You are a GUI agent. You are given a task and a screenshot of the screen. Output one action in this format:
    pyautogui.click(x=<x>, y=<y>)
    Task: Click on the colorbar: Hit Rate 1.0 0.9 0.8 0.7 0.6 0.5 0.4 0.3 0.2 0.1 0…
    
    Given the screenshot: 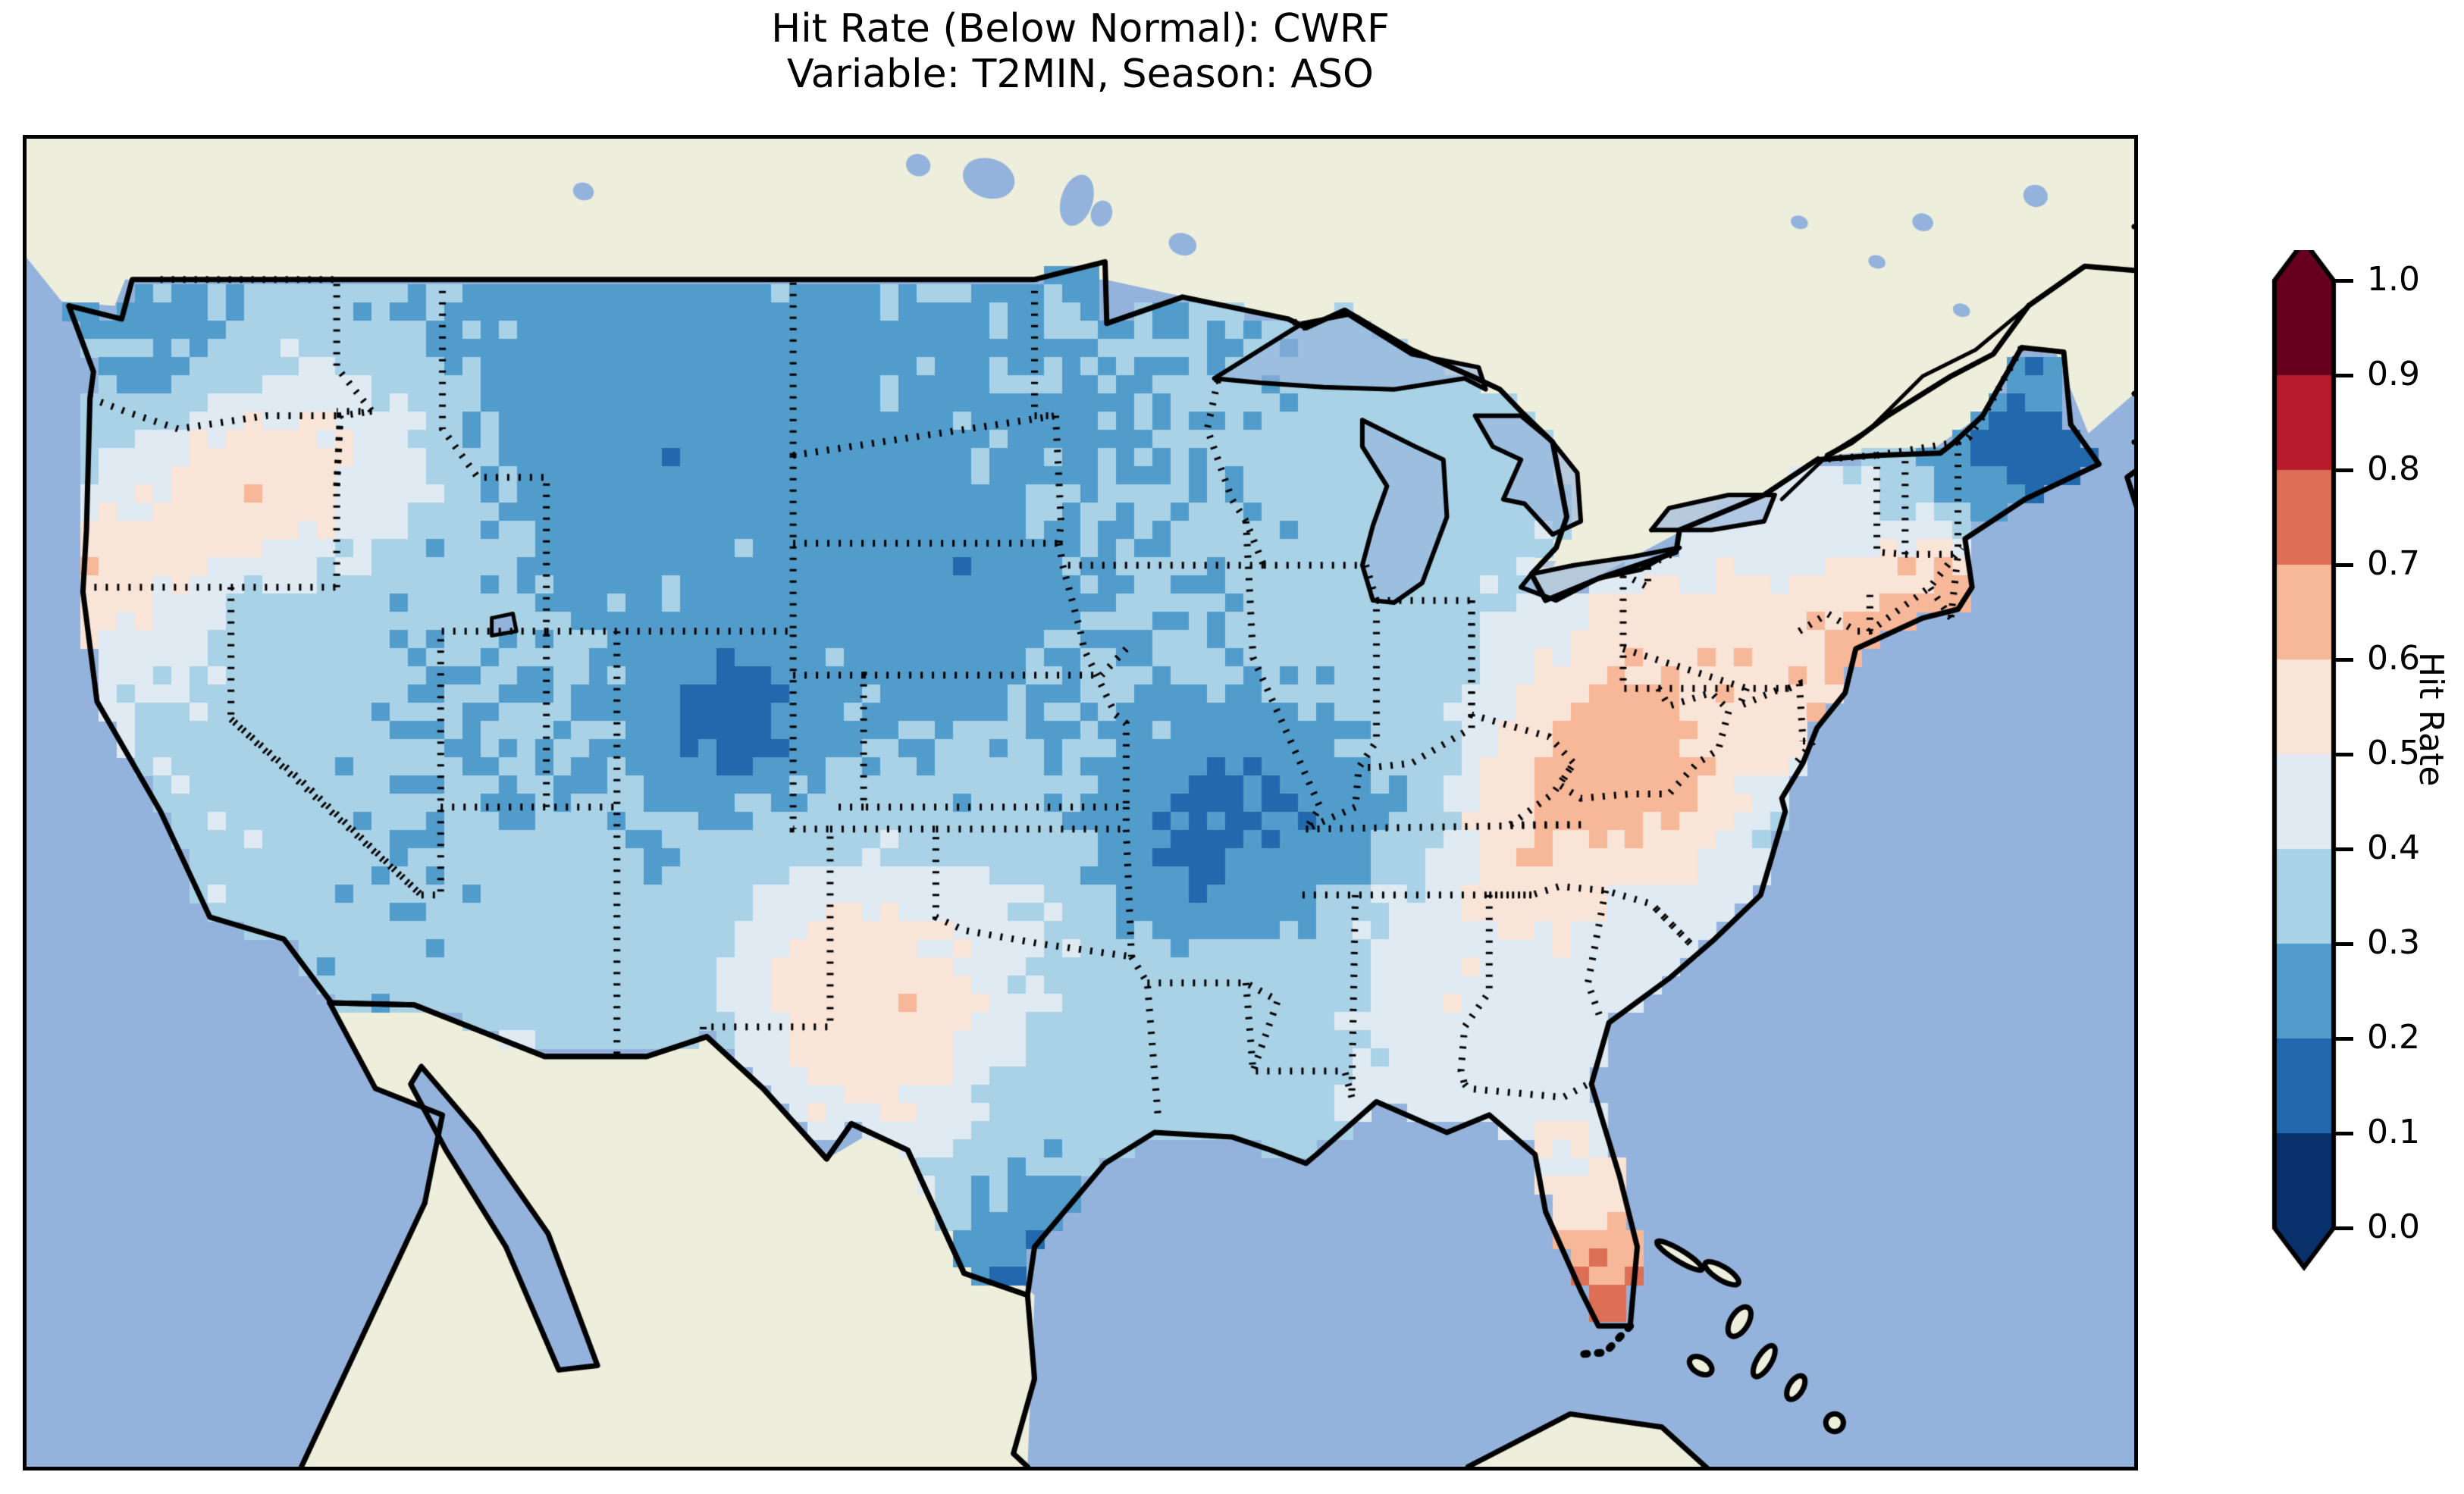 What is the action you would take?
    pyautogui.click(x=2361, y=780)
    